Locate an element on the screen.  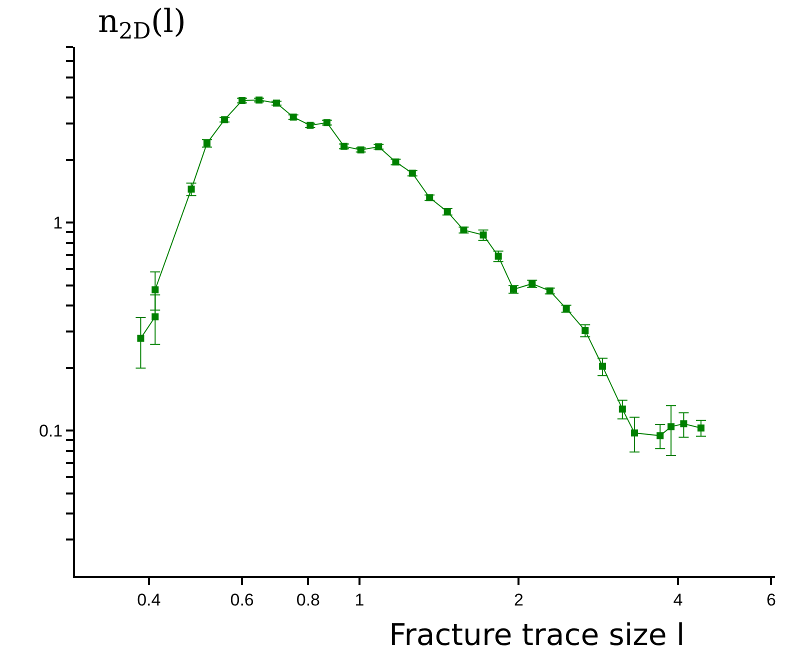
x-tick-label: 6 is located at coordinates (771, 600).